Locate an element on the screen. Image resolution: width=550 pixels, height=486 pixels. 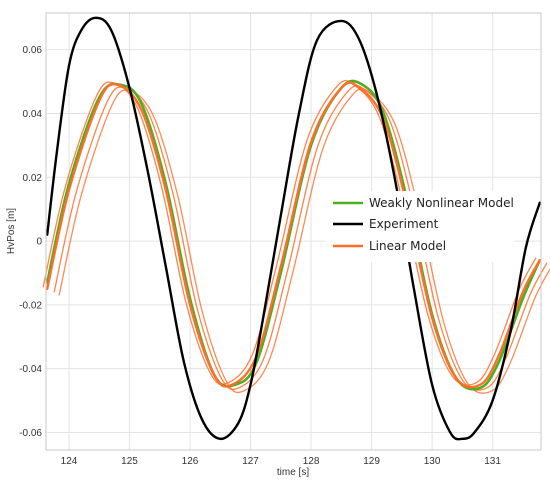
x-tick-labels: 124 125 126 127 128 129 130 131 is located at coordinates (281, 461).